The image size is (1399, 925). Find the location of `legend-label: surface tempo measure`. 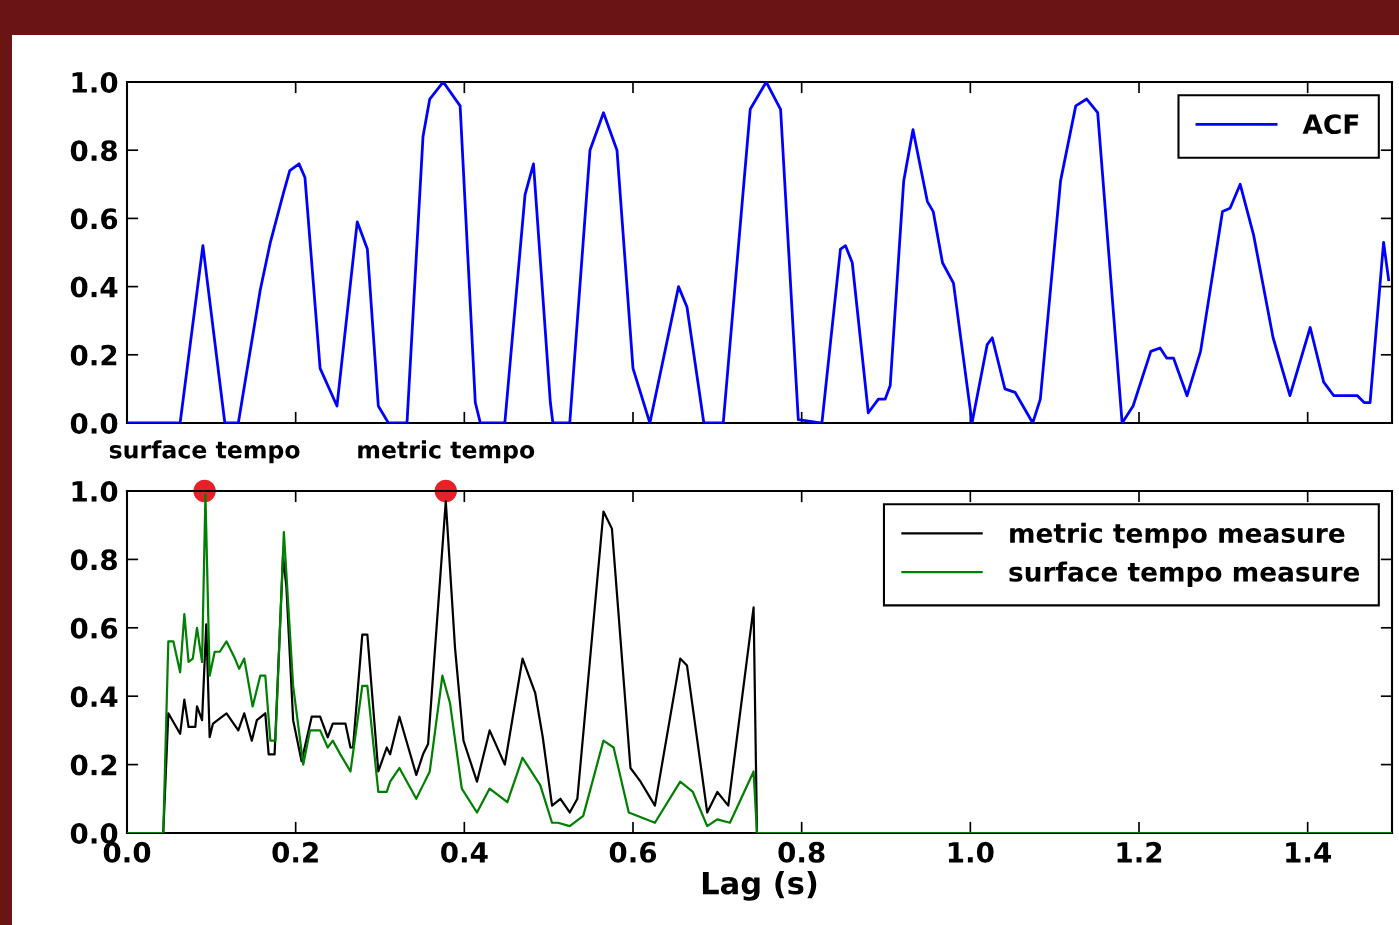

legend-label: surface tempo measure is located at coordinates (1184, 574).